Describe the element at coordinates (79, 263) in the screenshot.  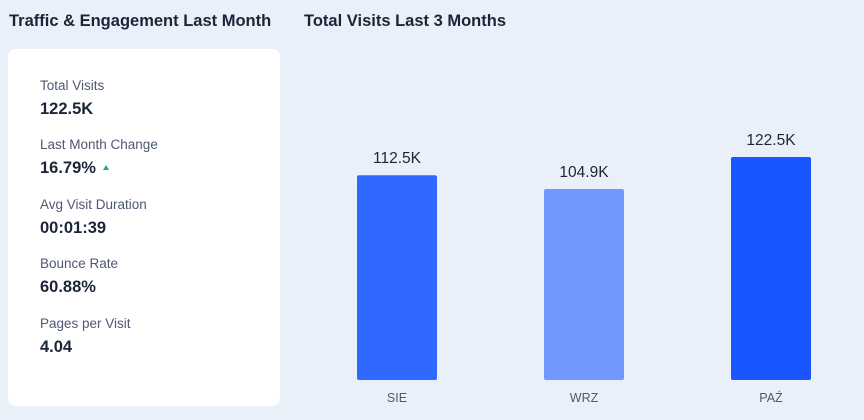
I see `metric-label: Bounce Rate` at that location.